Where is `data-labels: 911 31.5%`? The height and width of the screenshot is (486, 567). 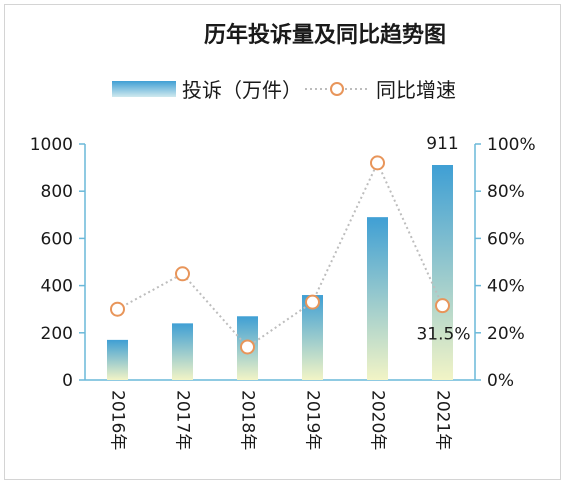
data-labels: 911 31.5% is located at coordinates (443, 239).